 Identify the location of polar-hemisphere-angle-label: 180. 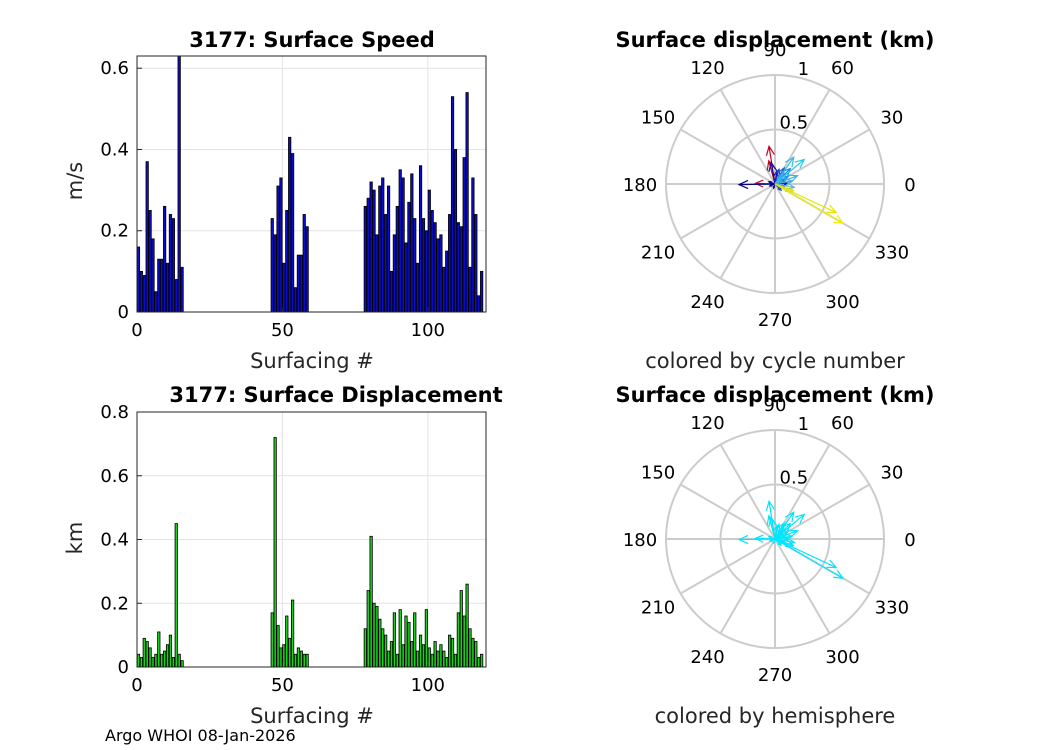
(640, 540).